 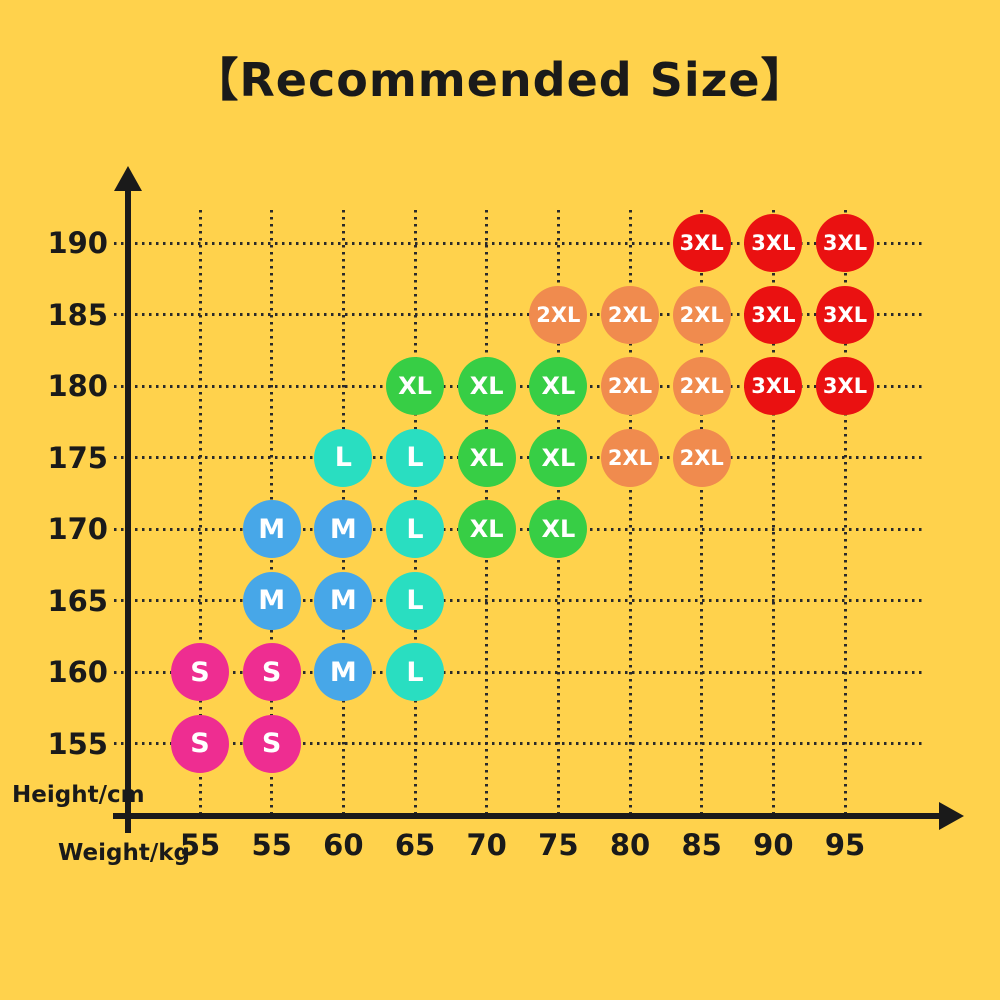 What do you see at coordinates (845, 845) in the screenshot?
I see `x-tick-label: 95` at bounding box center [845, 845].